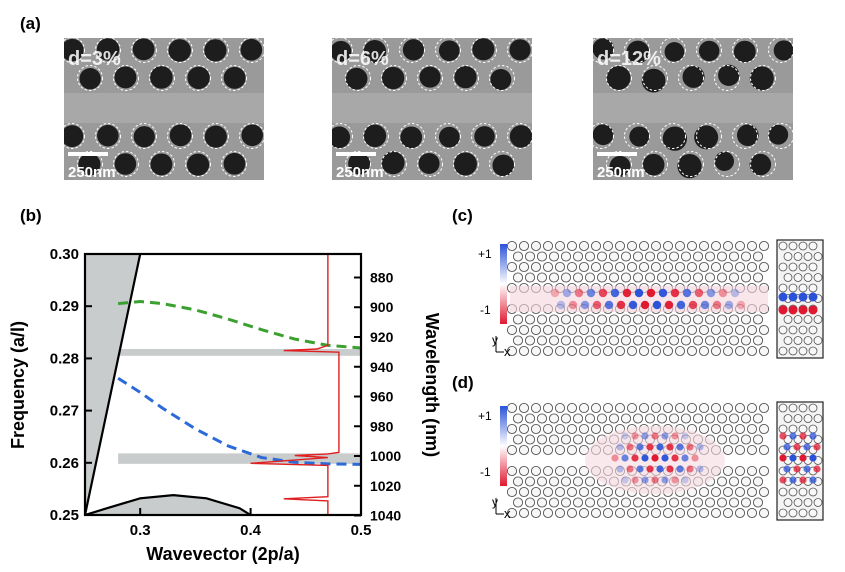  What do you see at coordinates (382, 367) in the screenshot?
I see `right-tick-label: 940` at bounding box center [382, 367].